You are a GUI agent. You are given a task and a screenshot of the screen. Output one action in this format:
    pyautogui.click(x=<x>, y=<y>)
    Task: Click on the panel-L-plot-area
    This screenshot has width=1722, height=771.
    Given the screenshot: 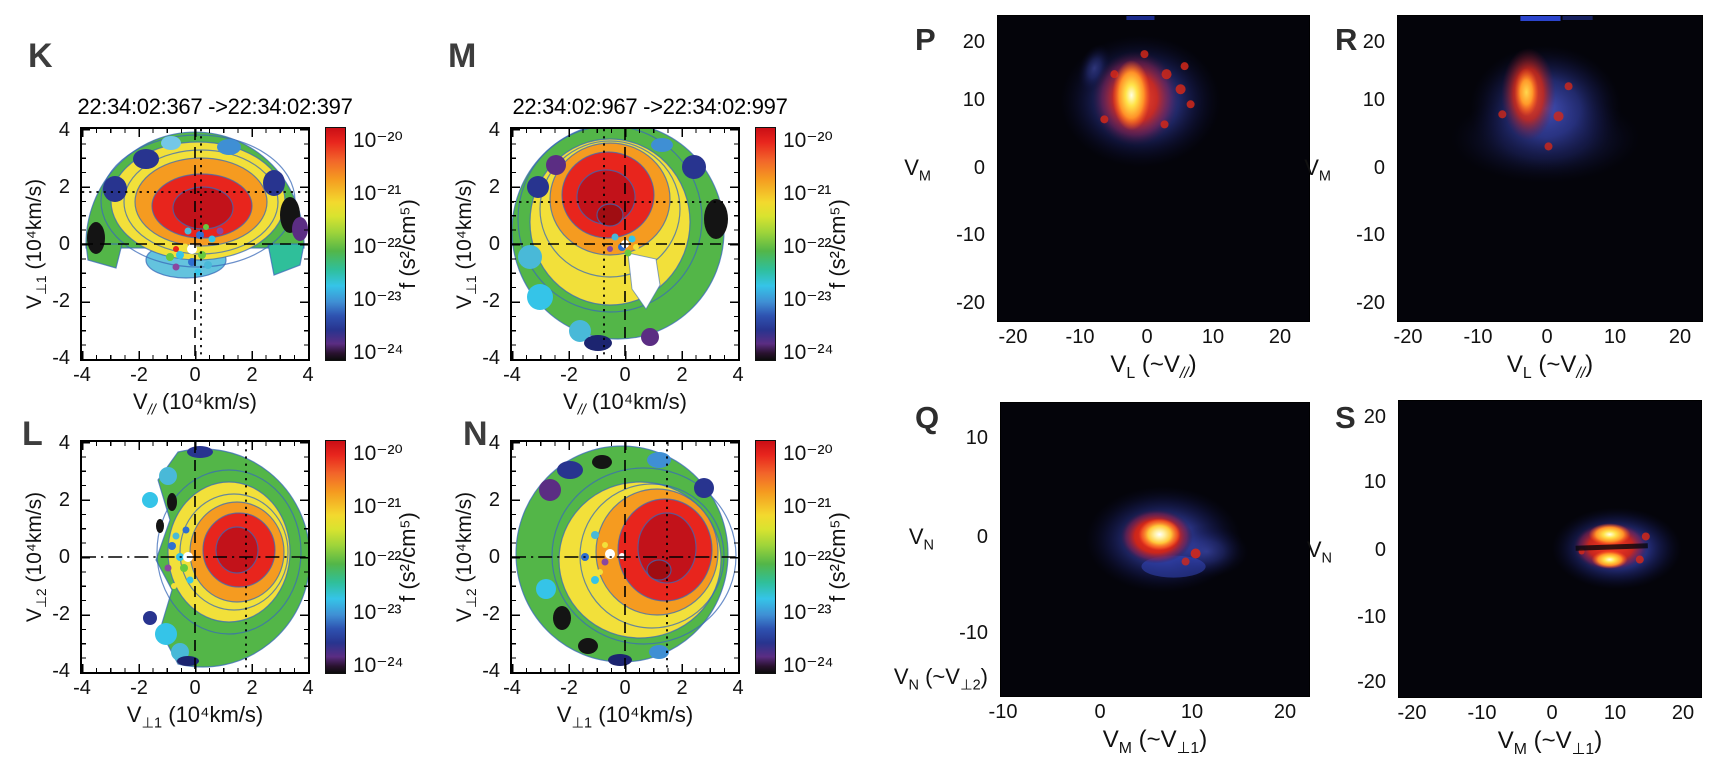 What is the action you would take?
    pyautogui.click(x=195, y=557)
    